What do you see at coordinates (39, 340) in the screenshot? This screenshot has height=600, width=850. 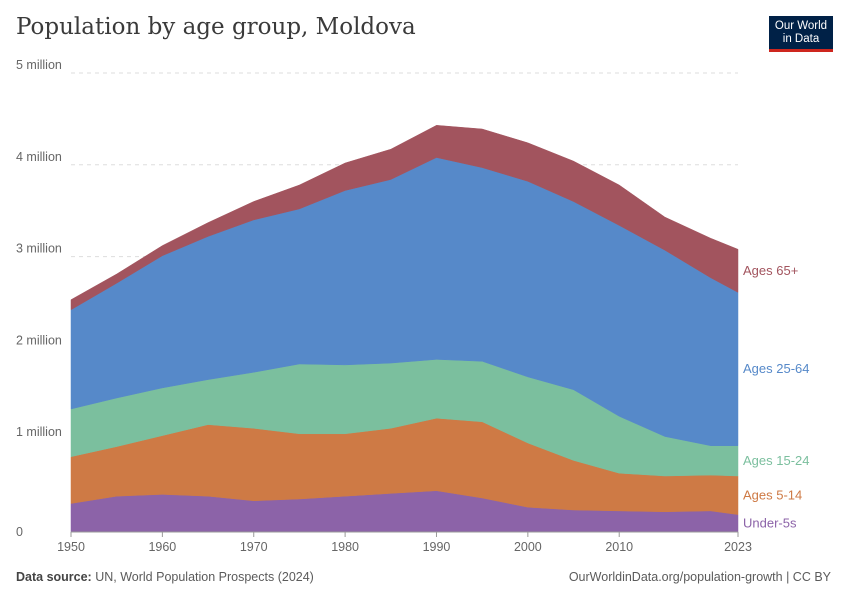 I see `y-tick-label: 2 million` at bounding box center [39, 340].